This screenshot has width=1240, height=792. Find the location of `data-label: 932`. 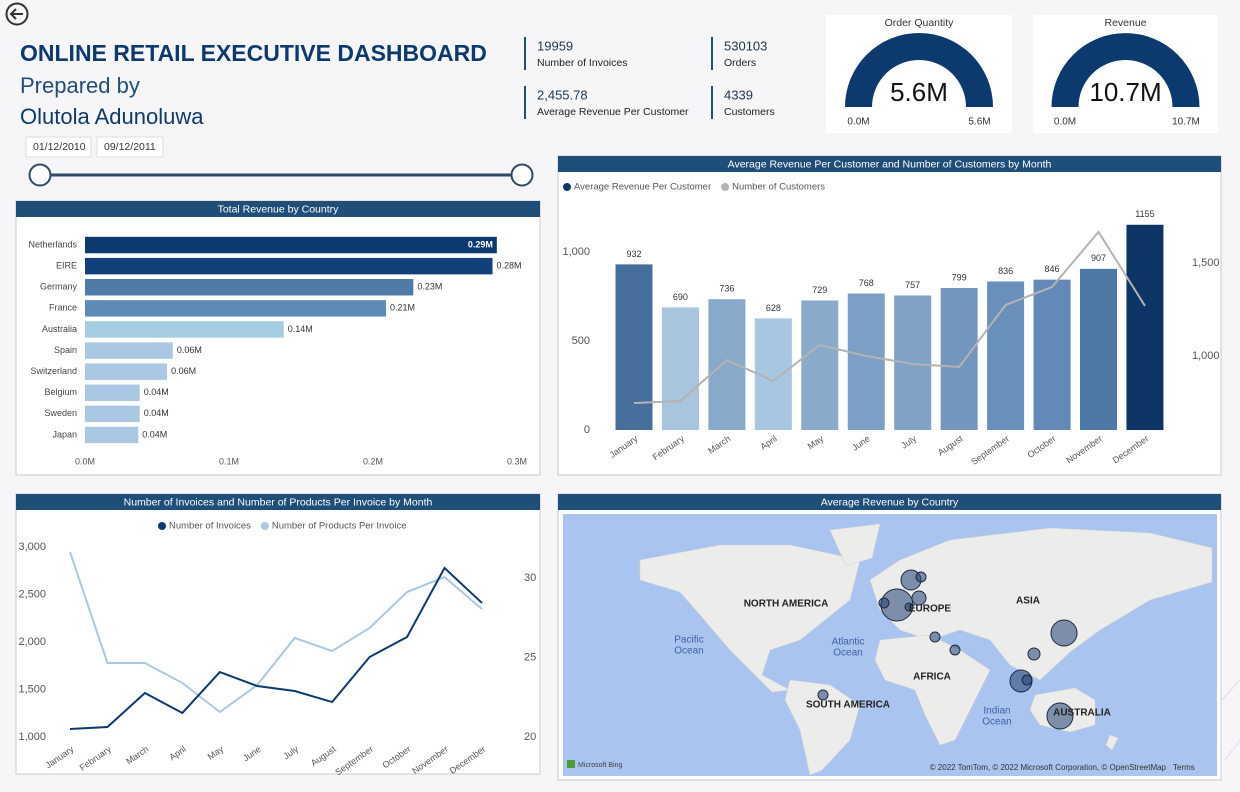

data-label: 932 is located at coordinates (633, 254).